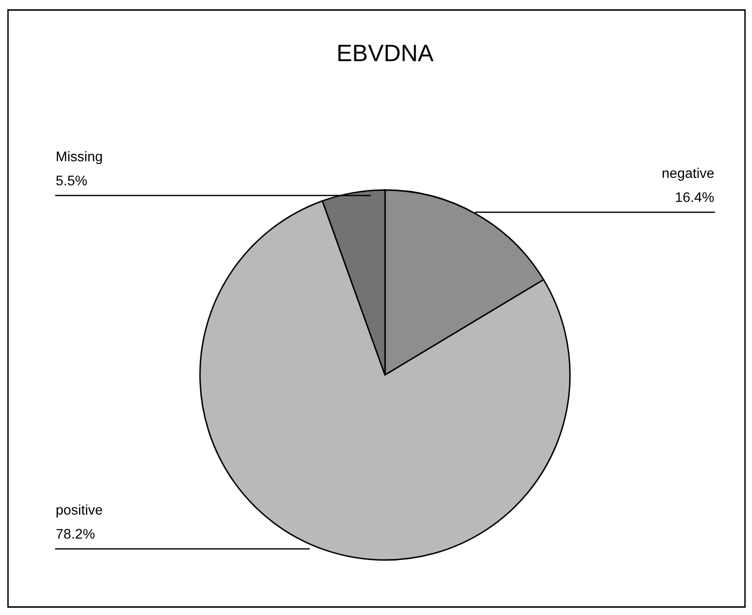 This screenshot has width=752, height=615. What do you see at coordinates (386, 53) in the screenshot?
I see `chart-title: EBVDNA` at bounding box center [386, 53].